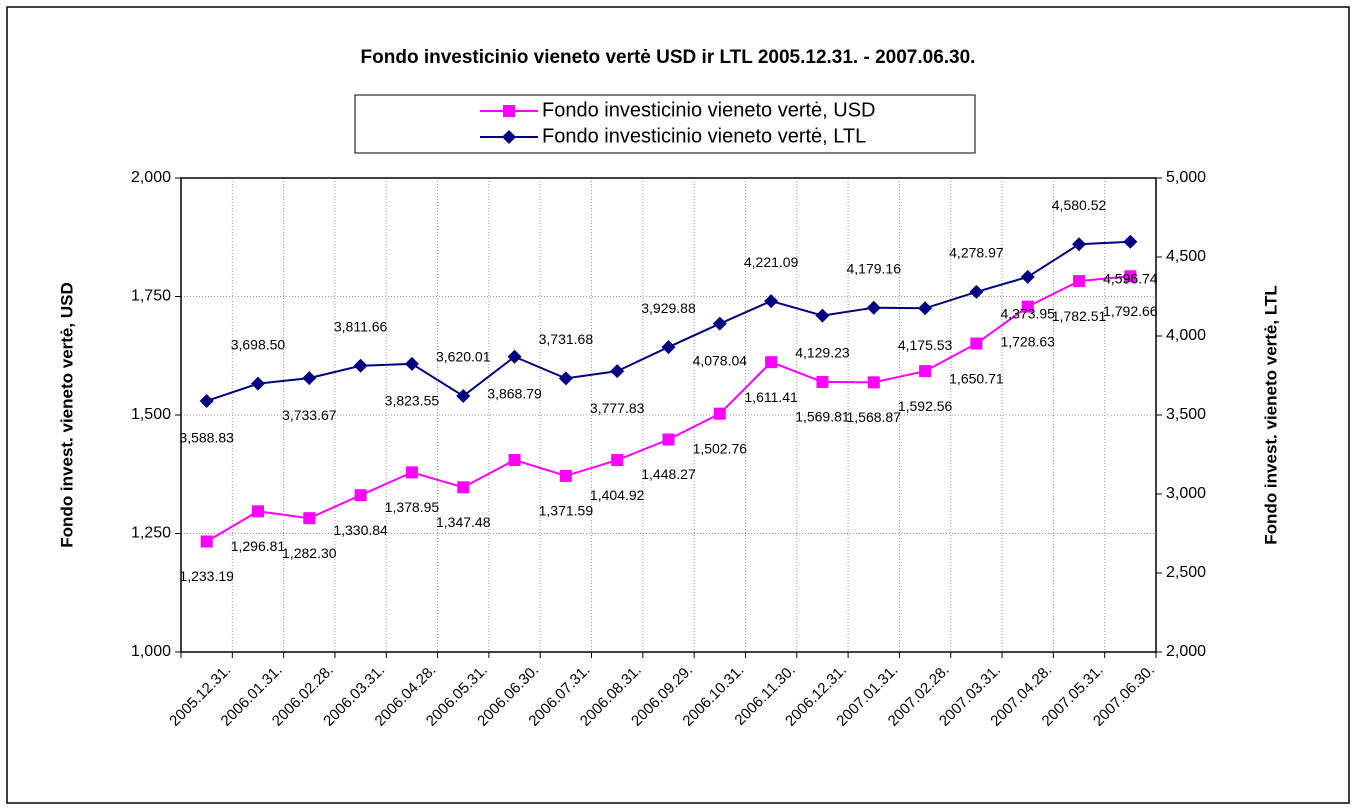 The height and width of the screenshot is (811, 1356). Describe the element at coordinates (1186, 177) in the screenshot. I see `y2-tick-label: 5,000` at that location.